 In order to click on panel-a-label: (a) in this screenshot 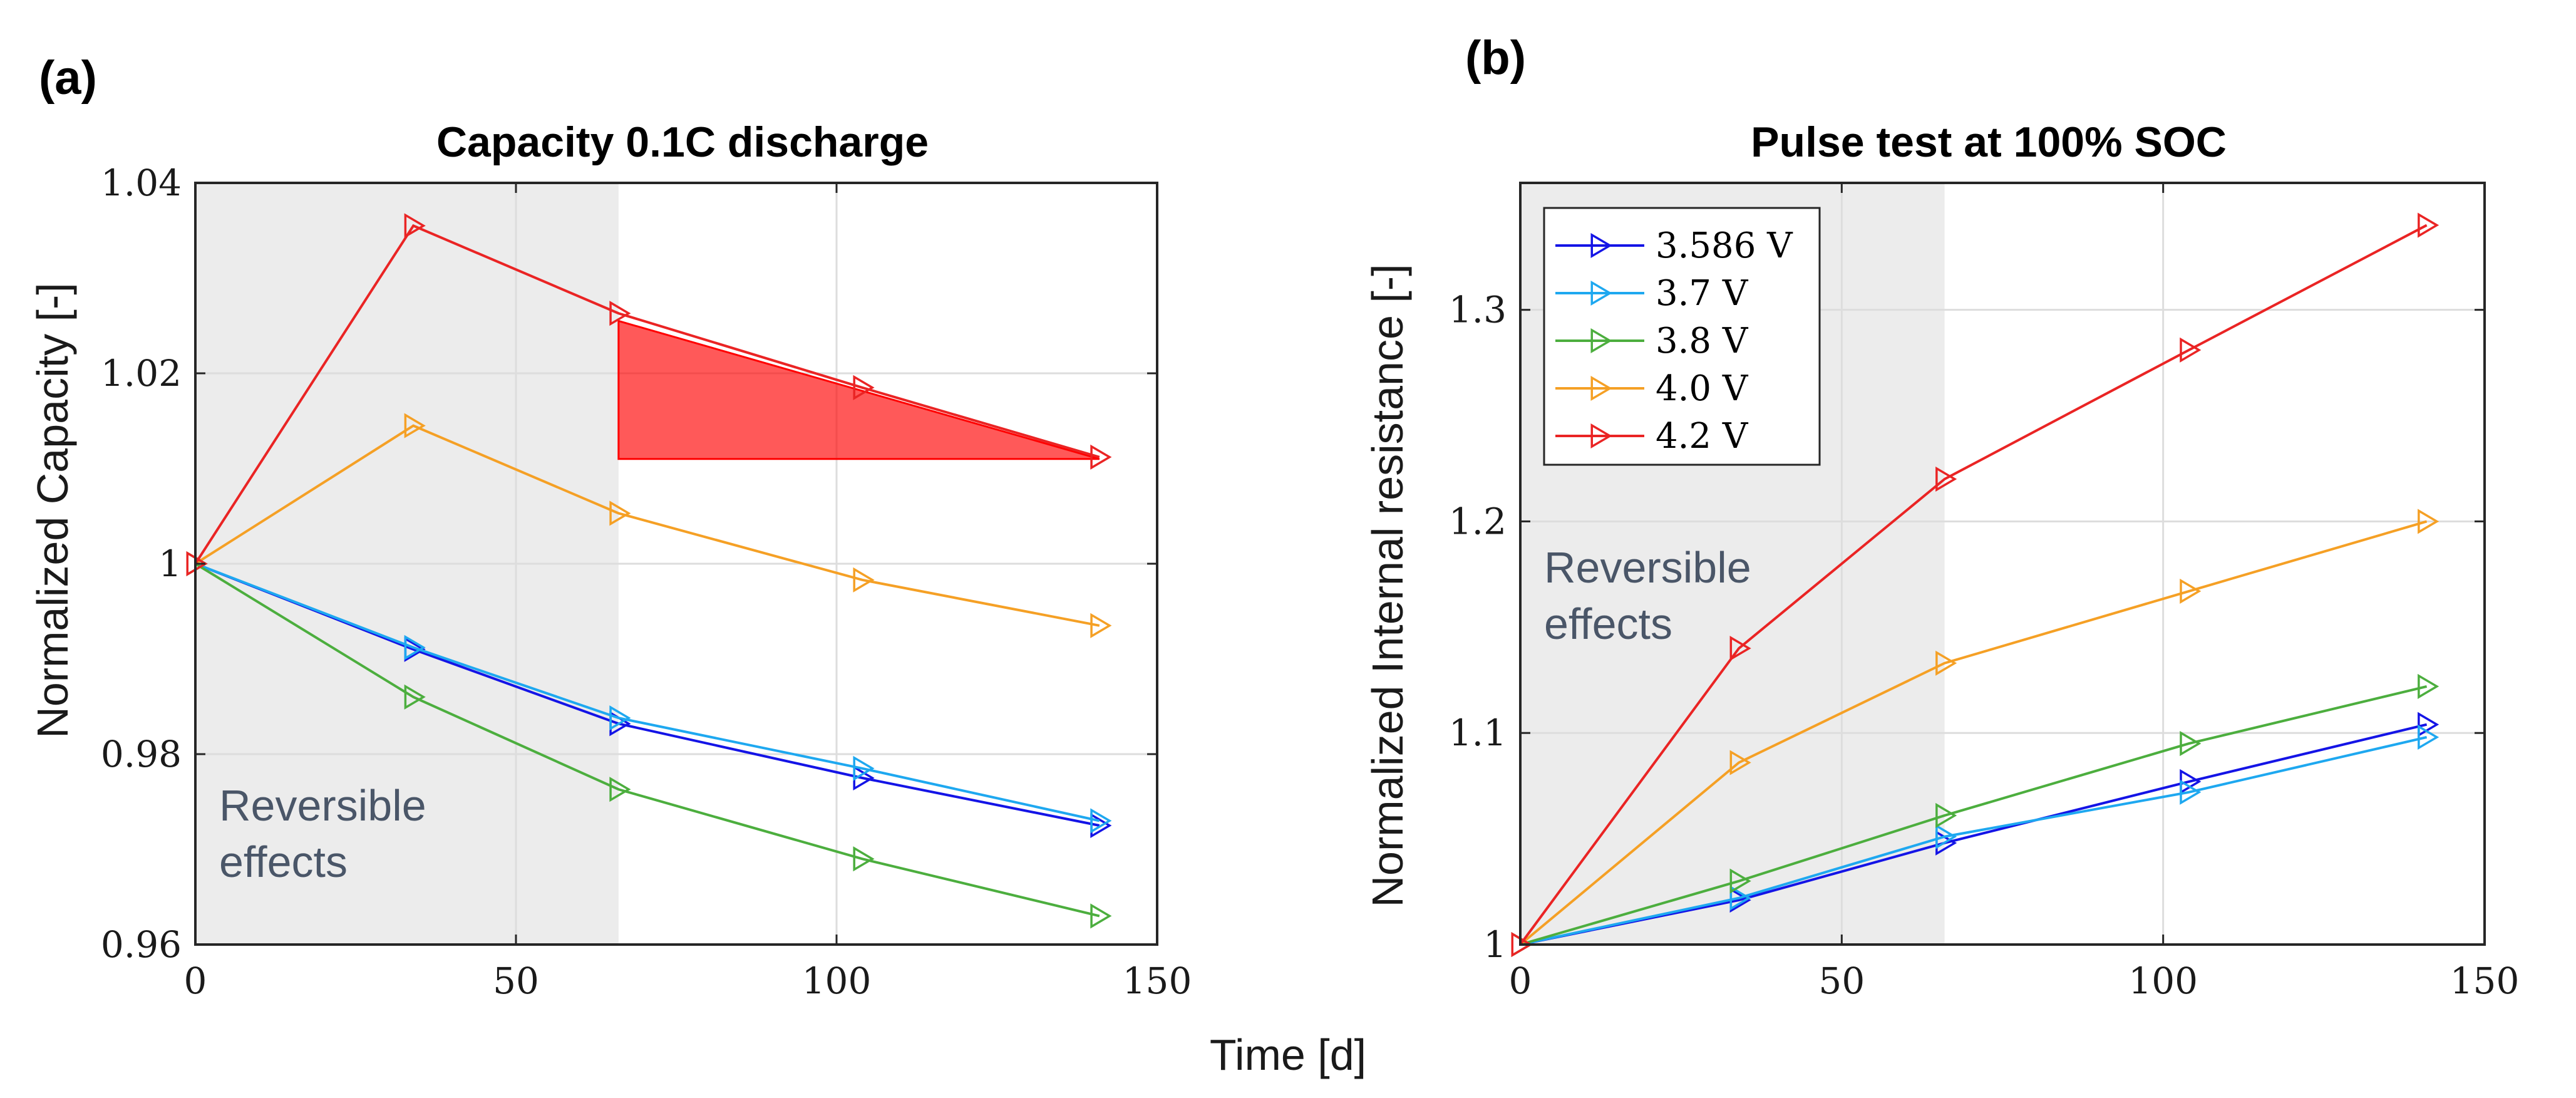, I will do `click(68, 78)`.